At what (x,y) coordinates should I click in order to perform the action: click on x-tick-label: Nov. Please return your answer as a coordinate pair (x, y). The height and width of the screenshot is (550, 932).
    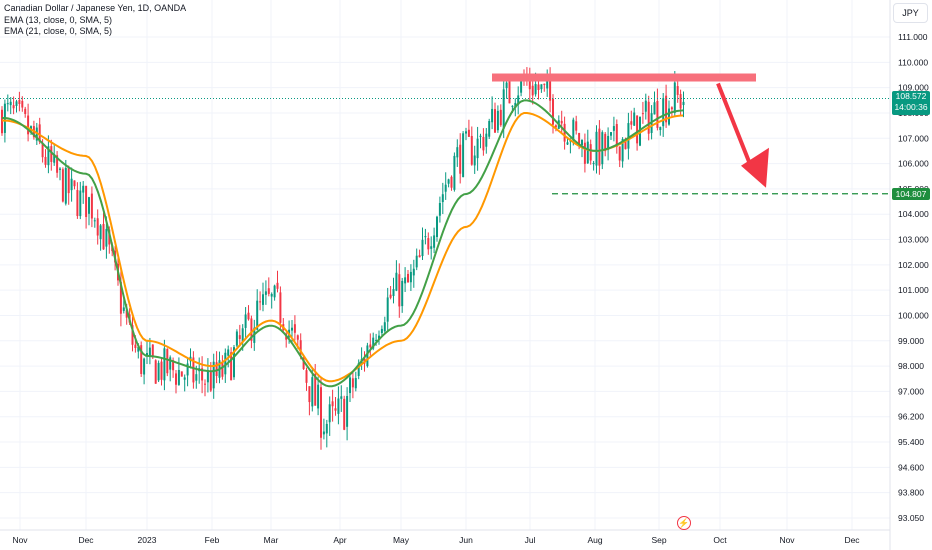
    Looking at the image, I should click on (787, 540).